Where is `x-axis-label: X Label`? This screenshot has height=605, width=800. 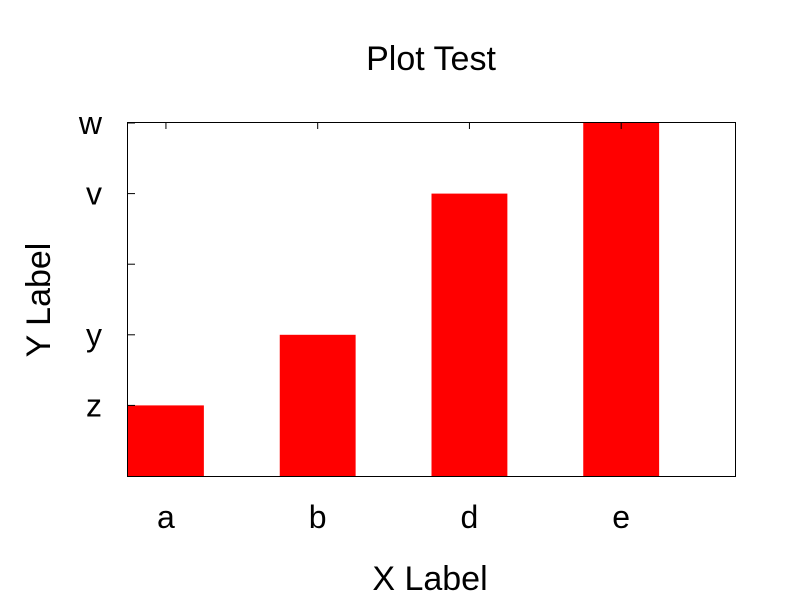 x-axis-label: X Label is located at coordinates (429, 579).